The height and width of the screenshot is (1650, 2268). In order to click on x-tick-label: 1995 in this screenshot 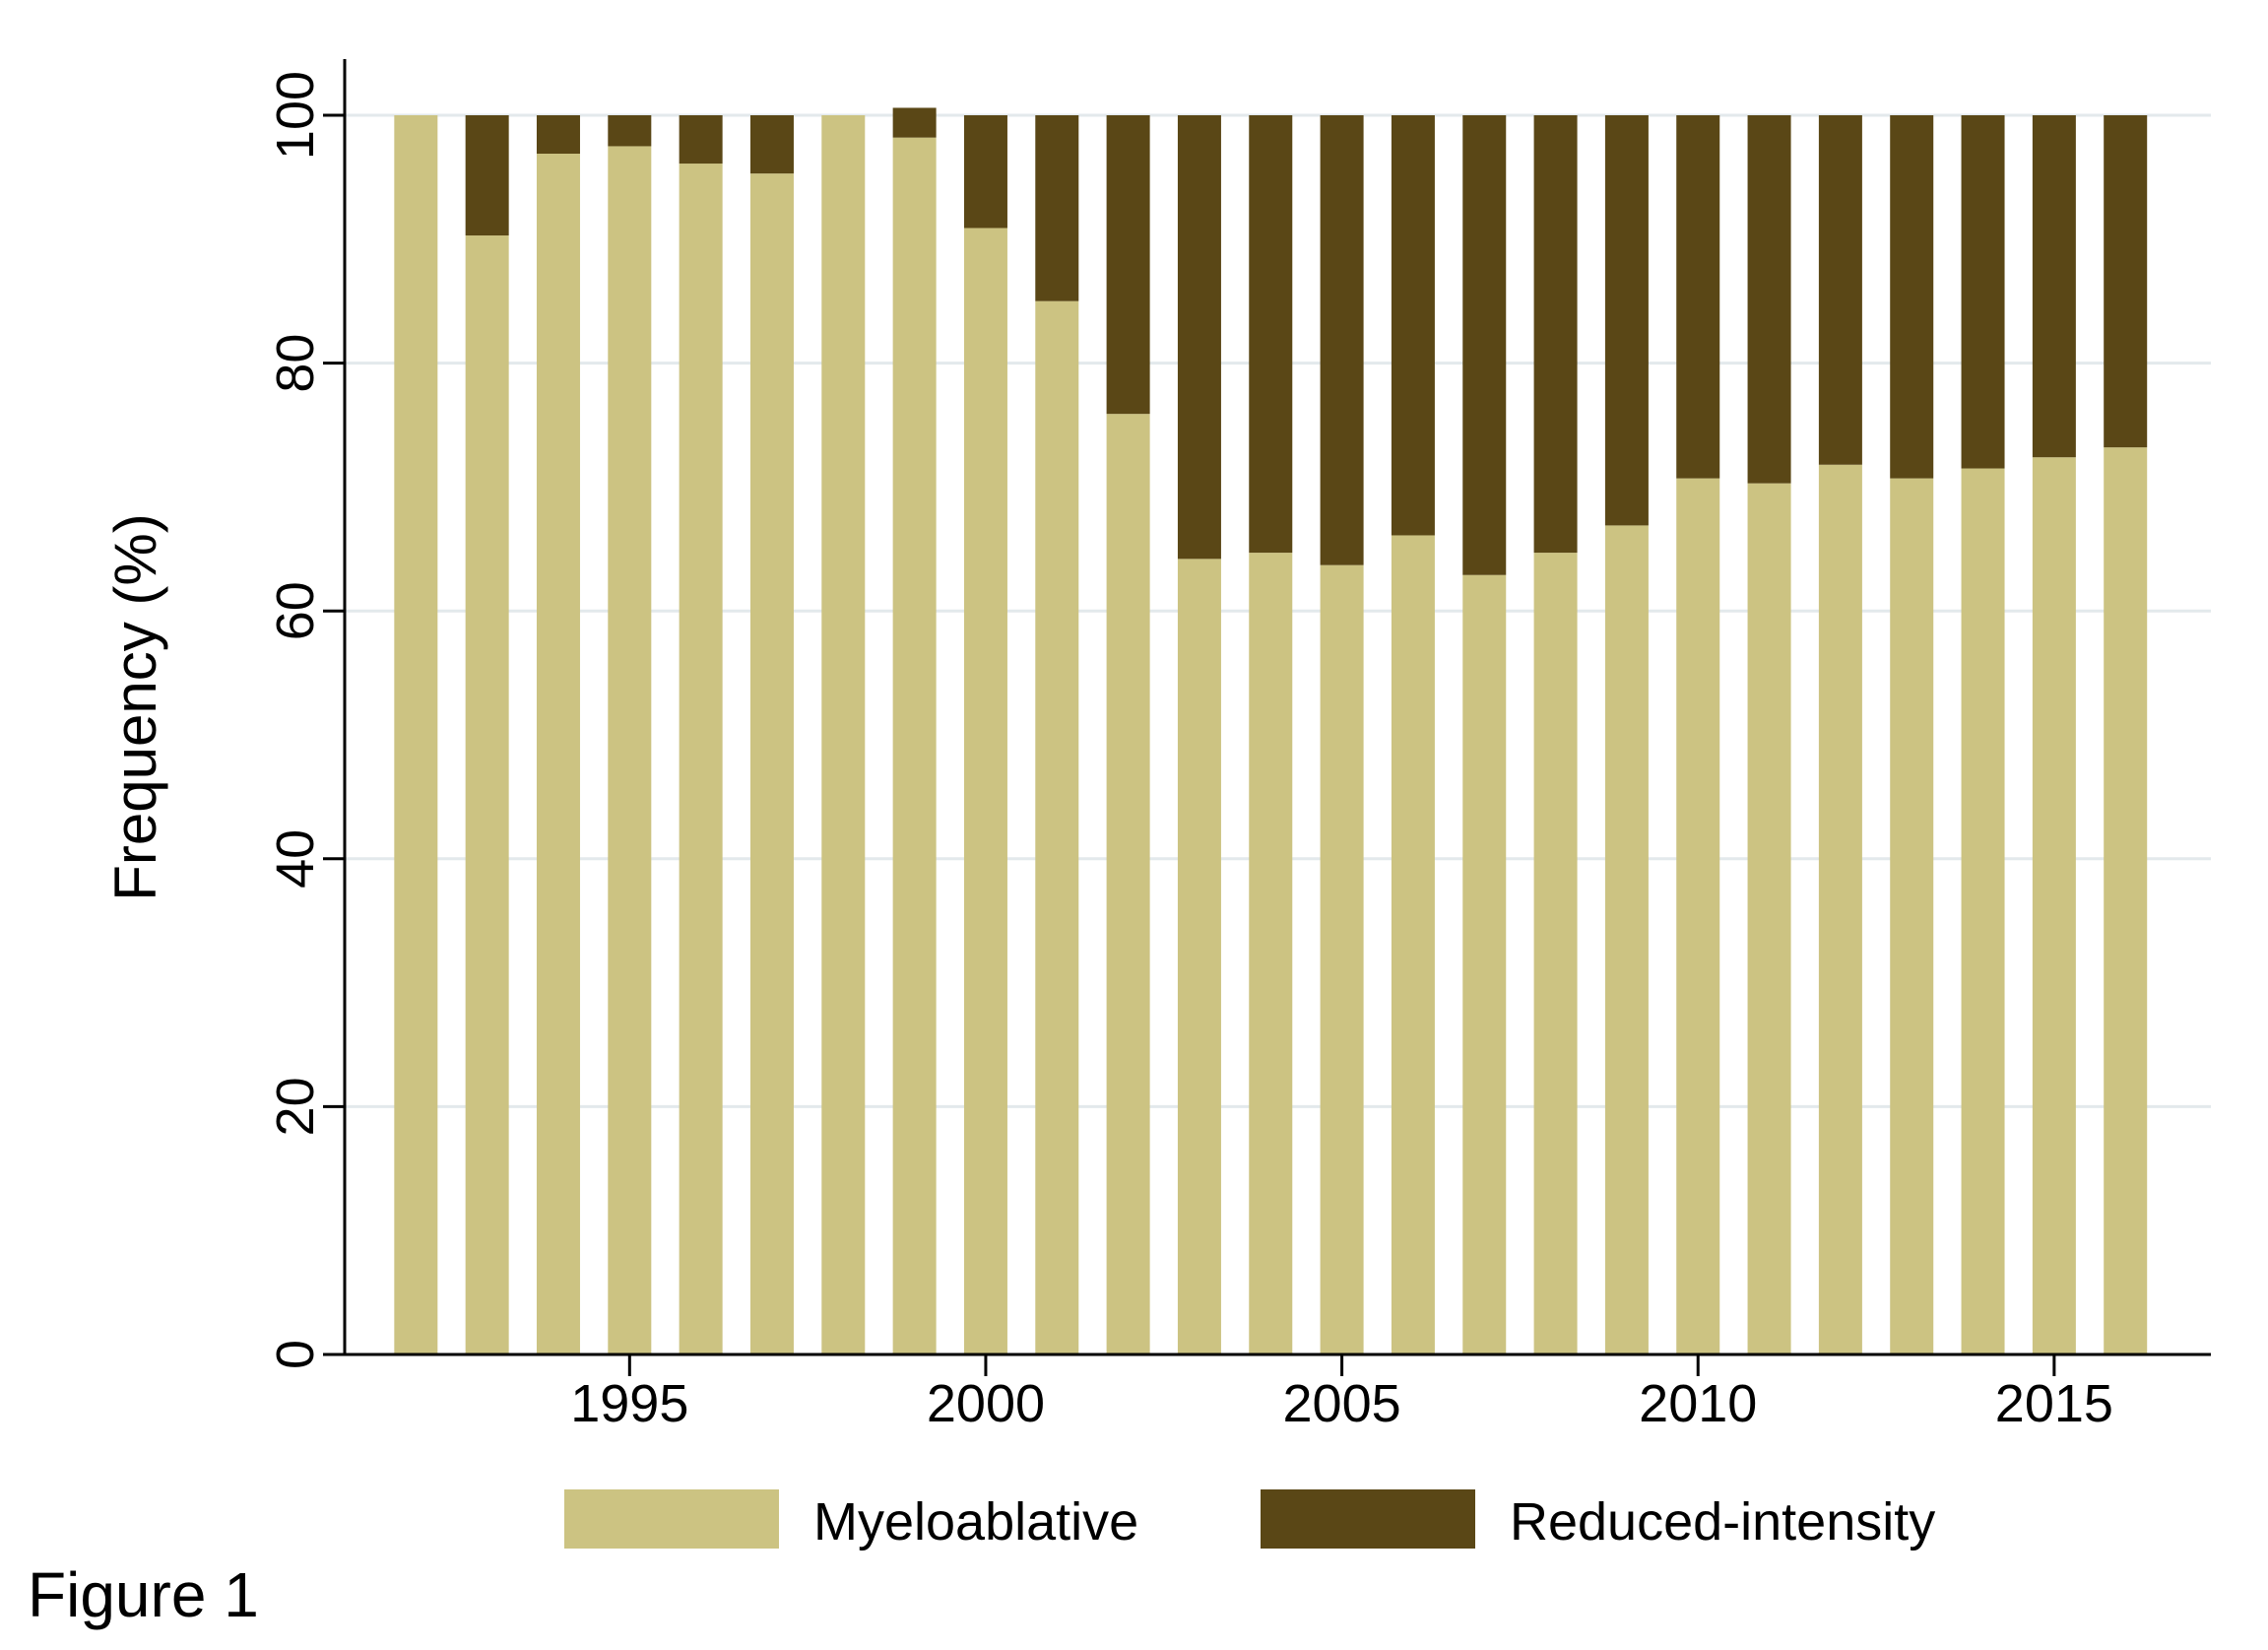, I will do `click(629, 1403)`.